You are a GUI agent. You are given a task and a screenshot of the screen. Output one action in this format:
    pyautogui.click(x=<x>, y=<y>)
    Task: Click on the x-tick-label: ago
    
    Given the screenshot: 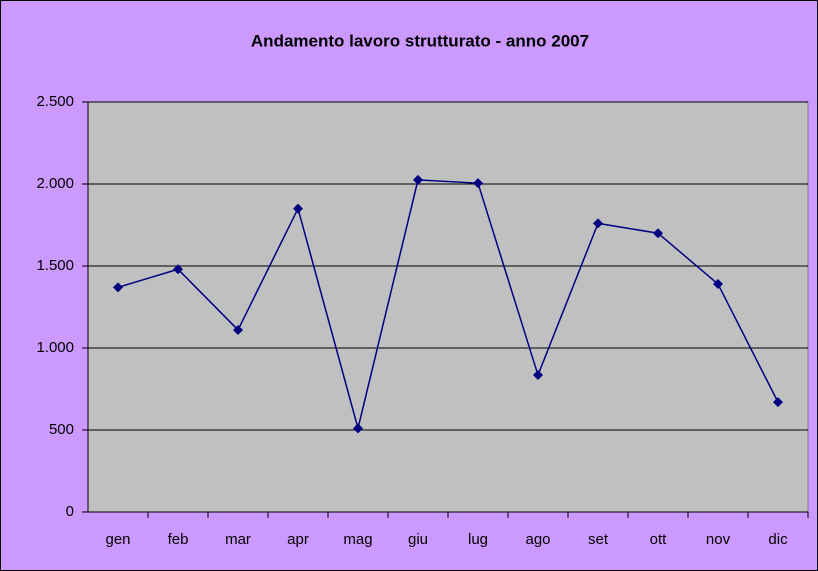 What is the action you would take?
    pyautogui.click(x=537, y=539)
    